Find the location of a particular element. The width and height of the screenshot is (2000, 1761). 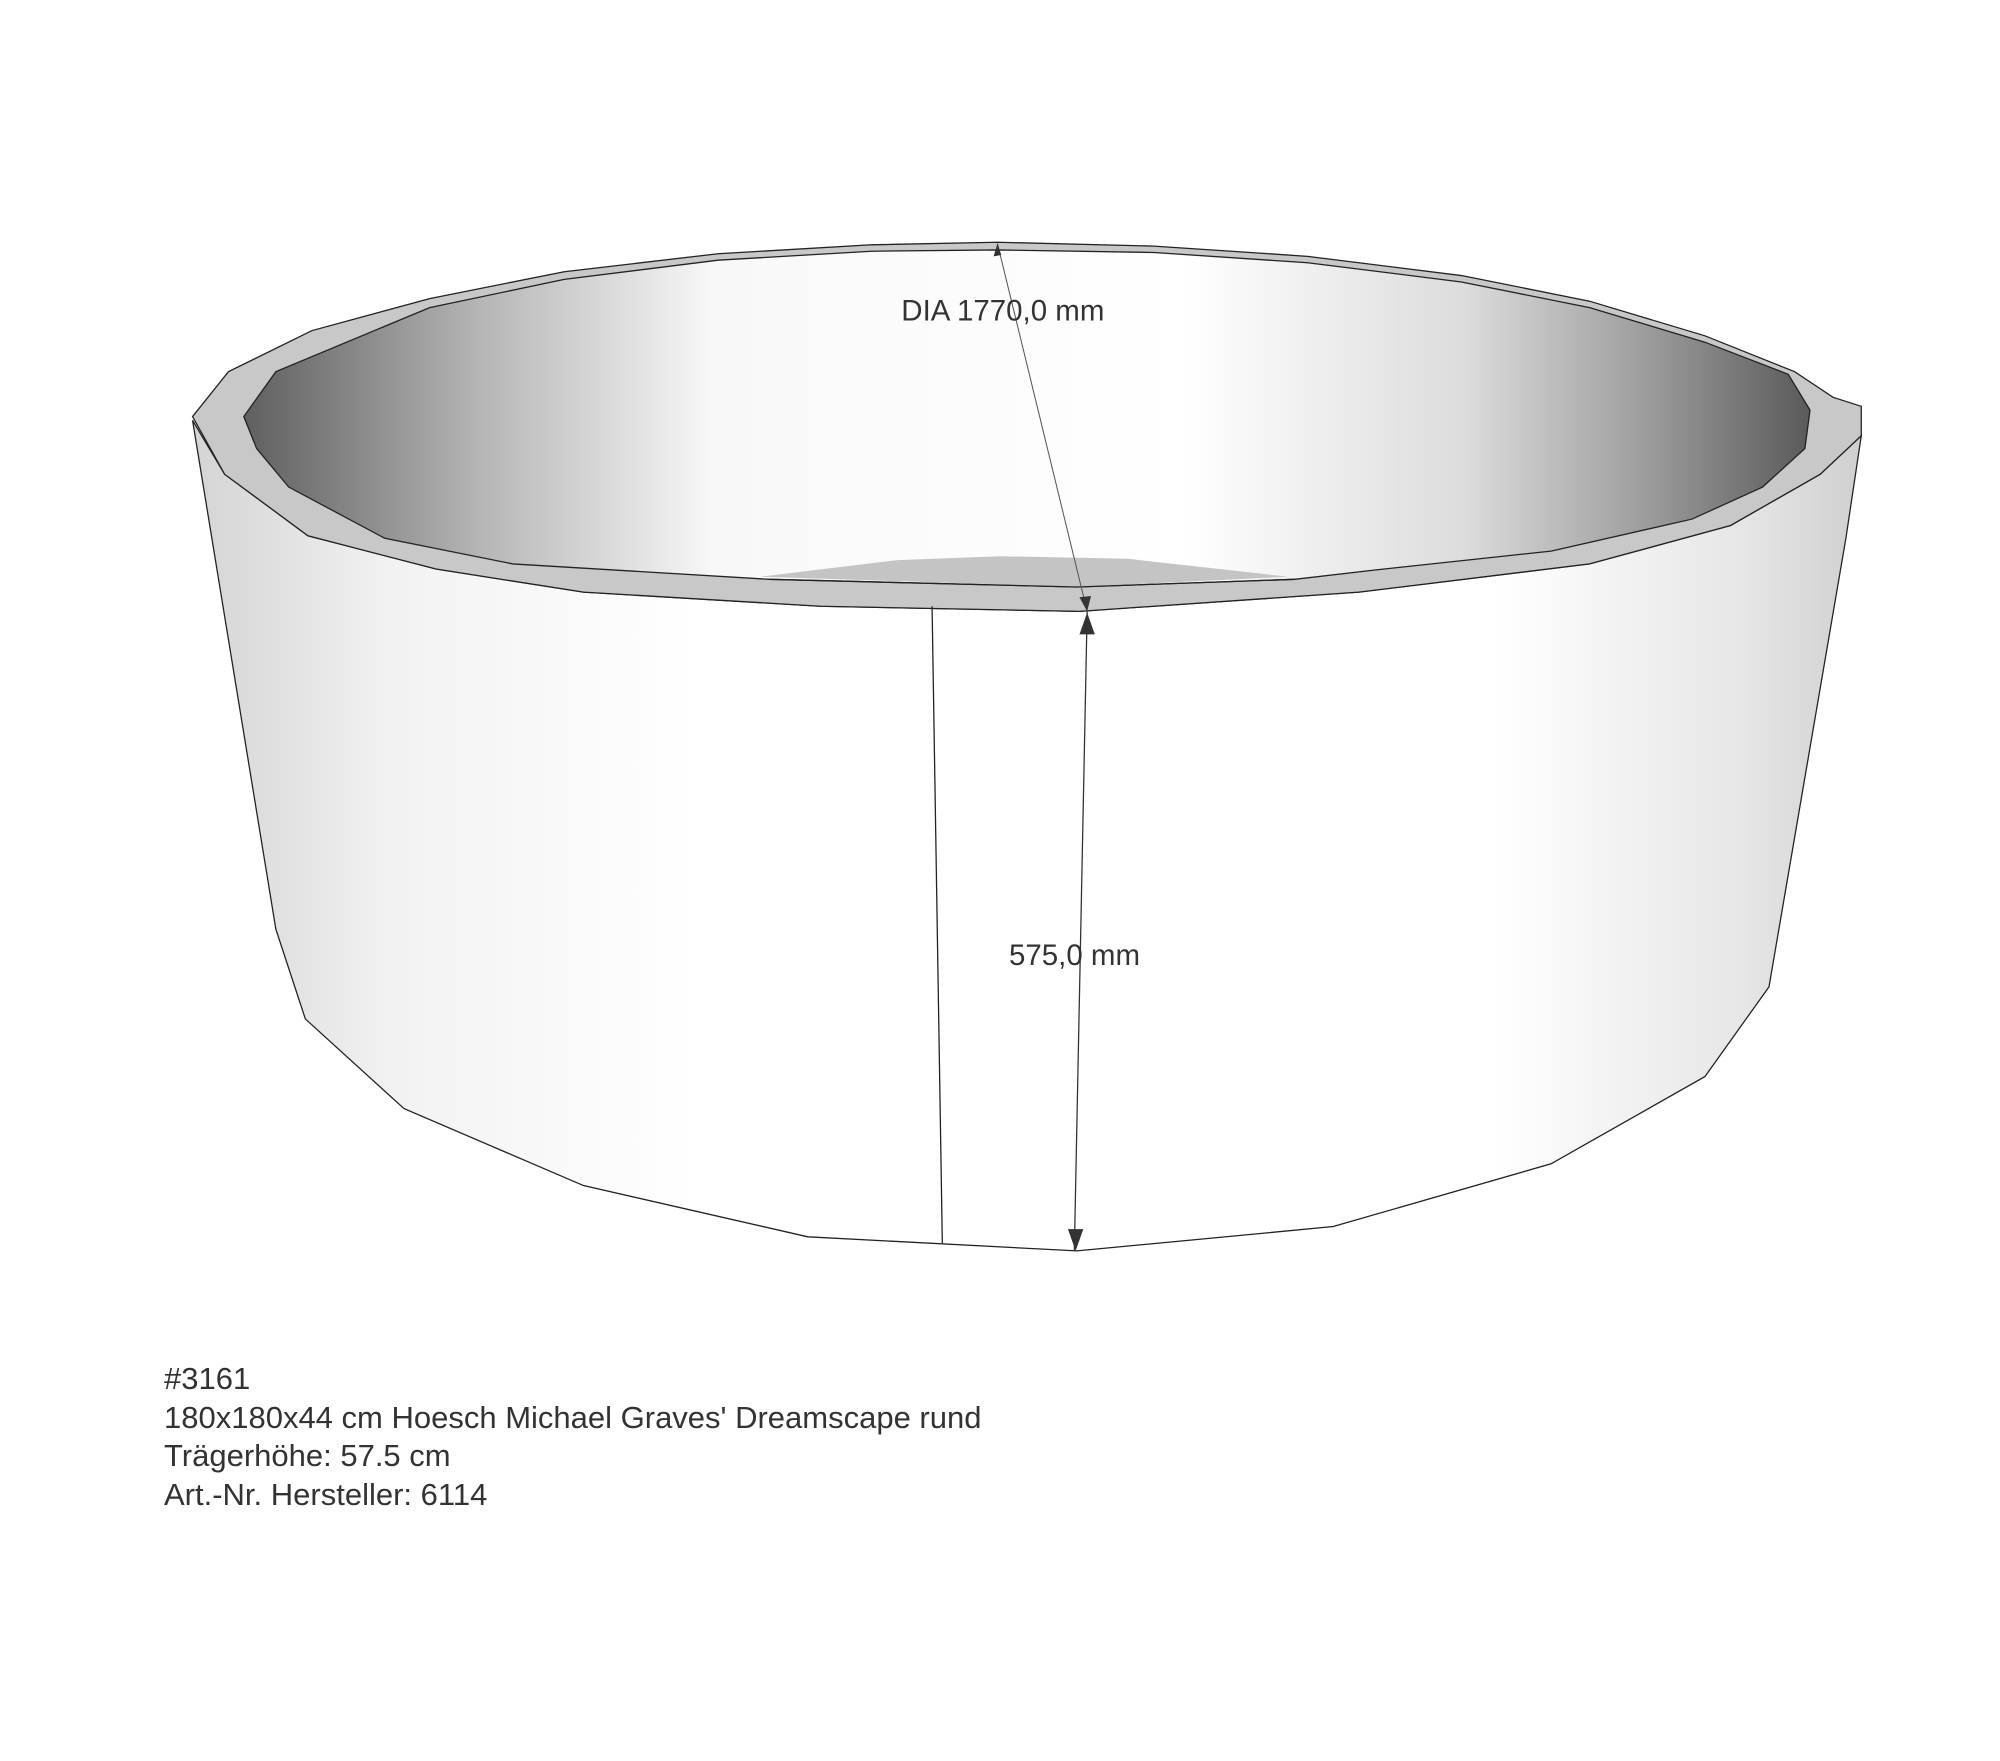

height-label: 575,0 mm is located at coordinates (1074, 955).